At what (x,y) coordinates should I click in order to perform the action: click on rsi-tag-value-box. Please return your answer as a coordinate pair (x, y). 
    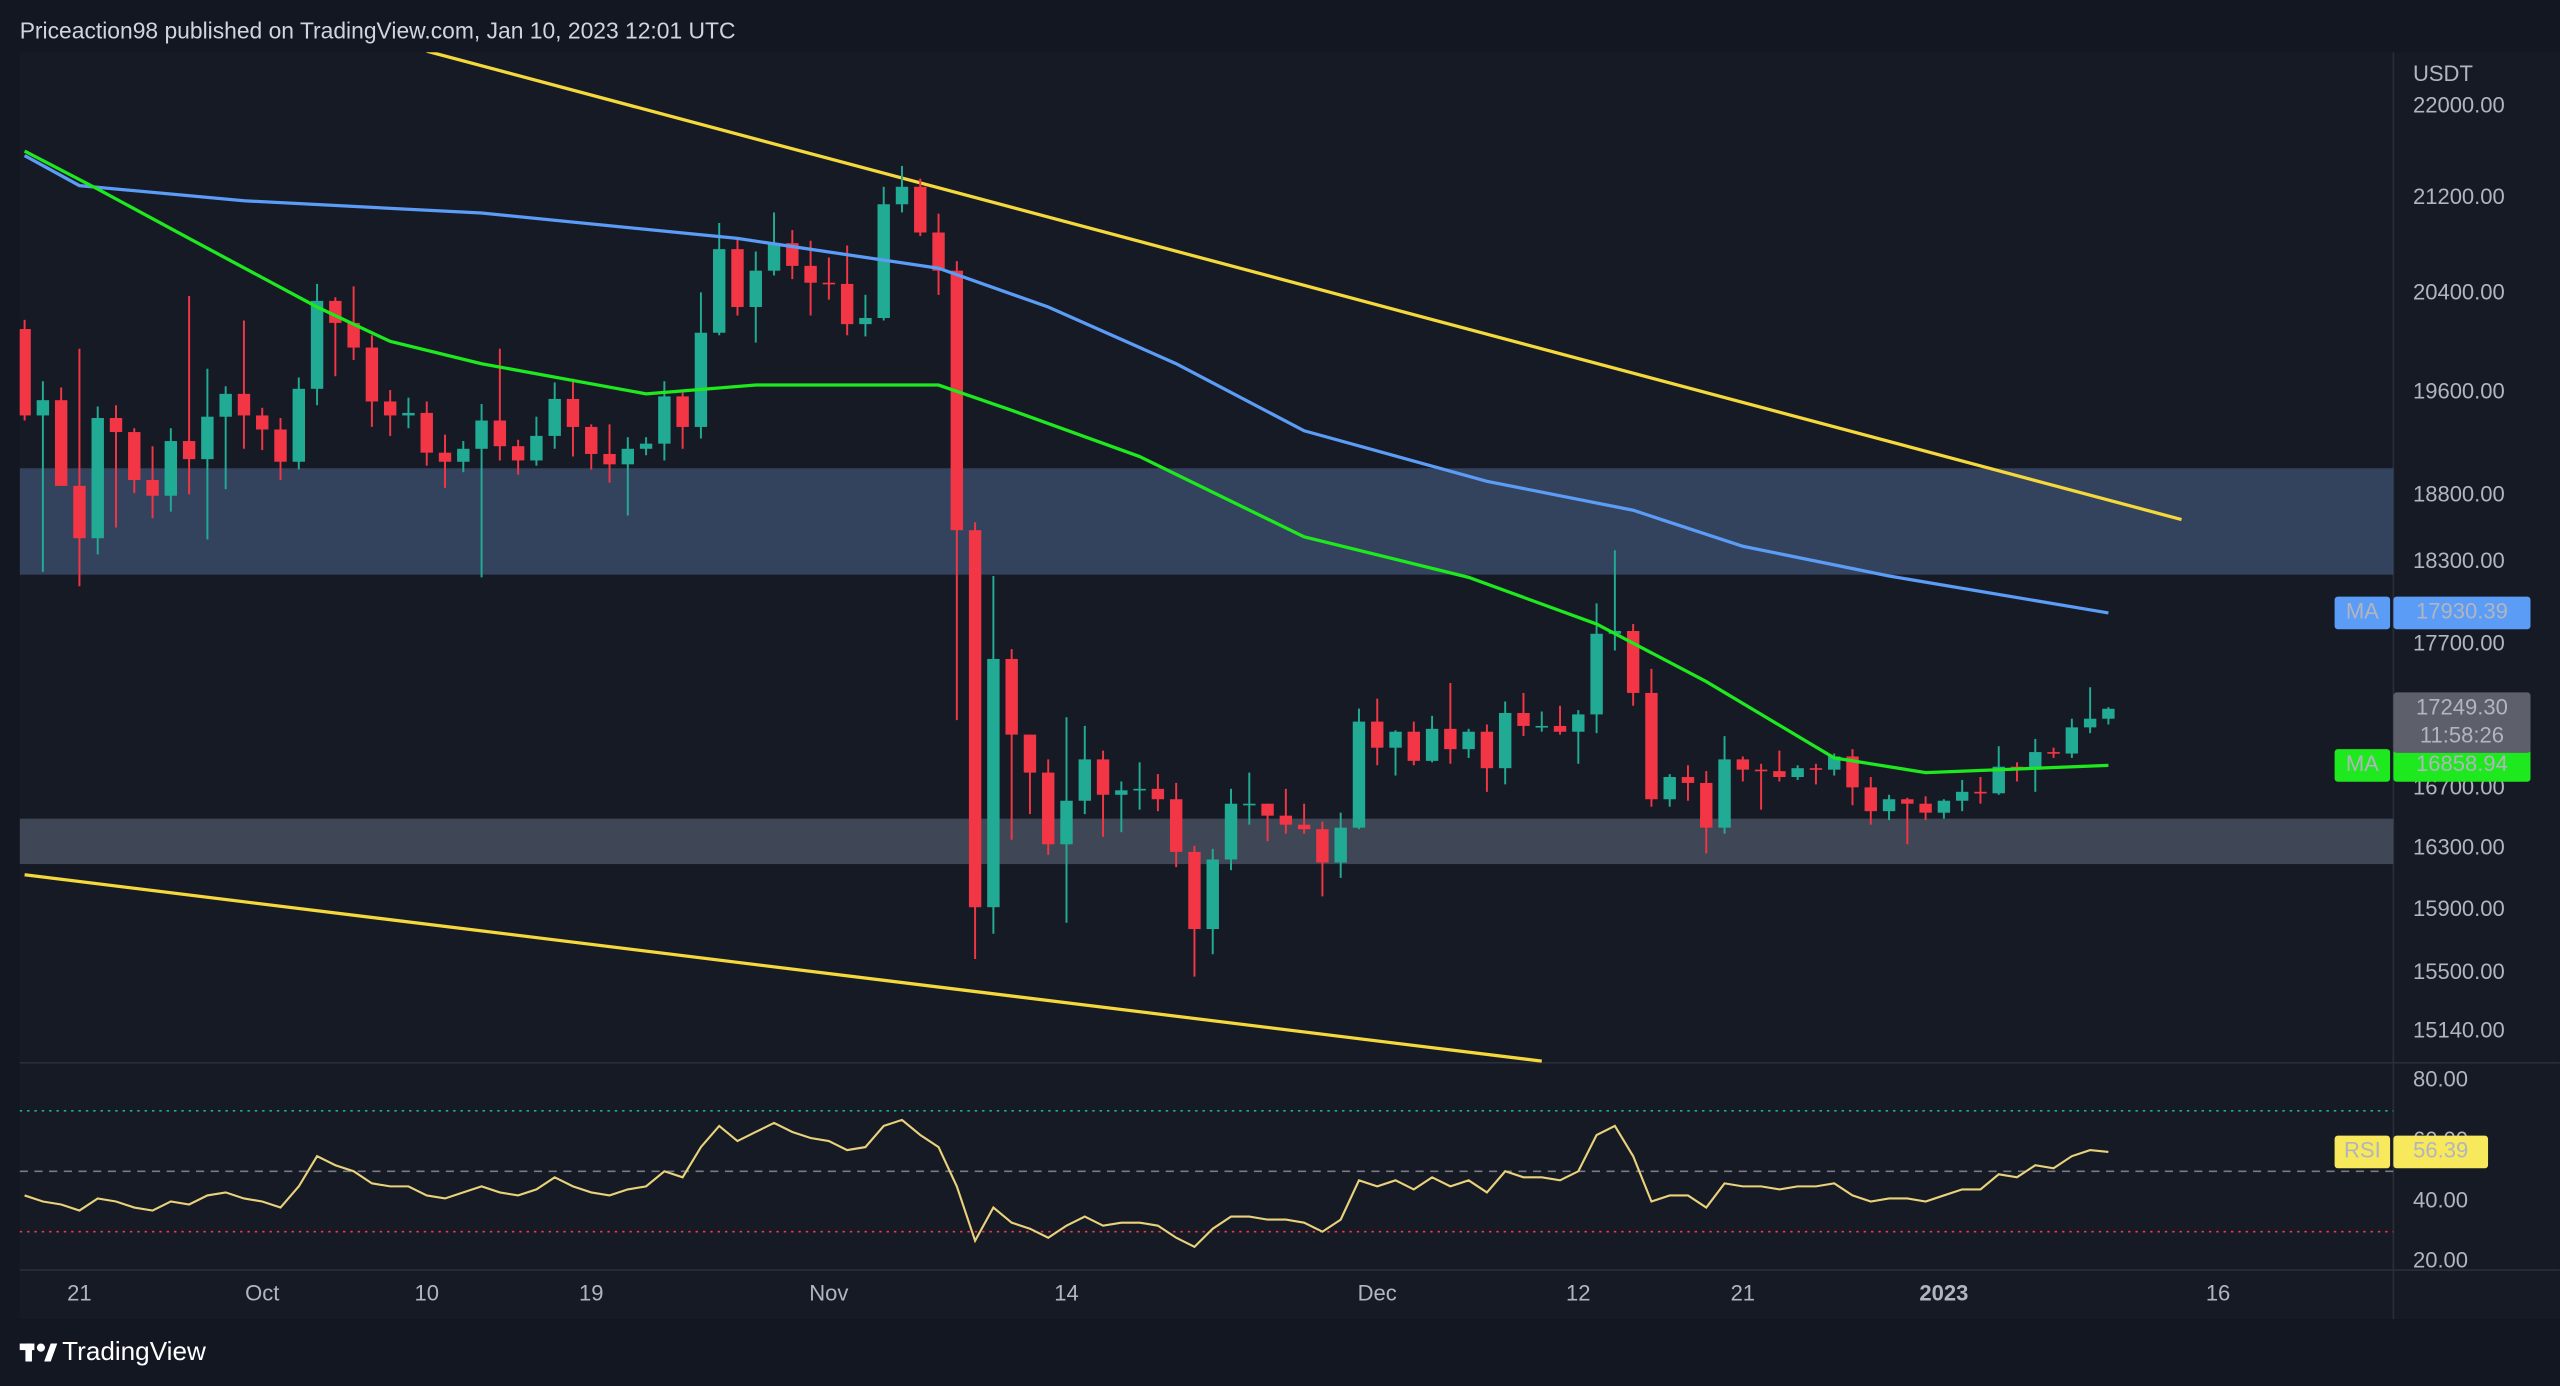
    Looking at the image, I should click on (2441, 1152).